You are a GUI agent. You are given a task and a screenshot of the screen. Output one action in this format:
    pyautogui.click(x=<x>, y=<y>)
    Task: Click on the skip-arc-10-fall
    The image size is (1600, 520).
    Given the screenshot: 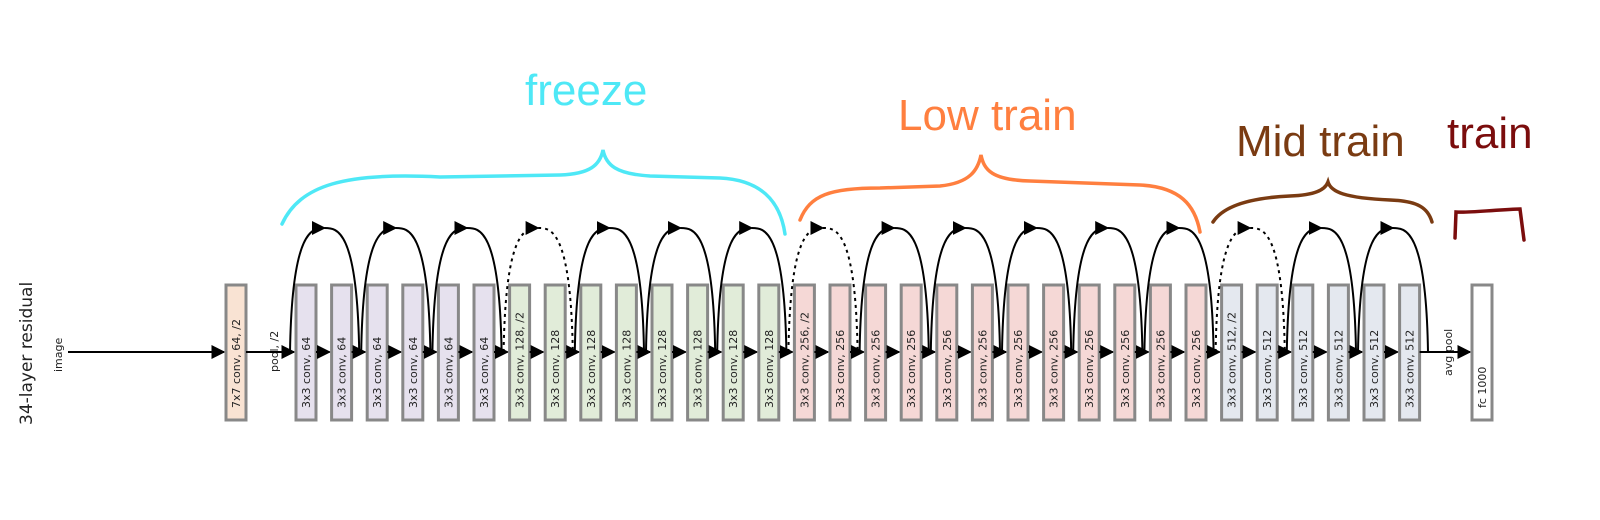 What is the action you would take?
    pyautogui.click(x=983, y=290)
    